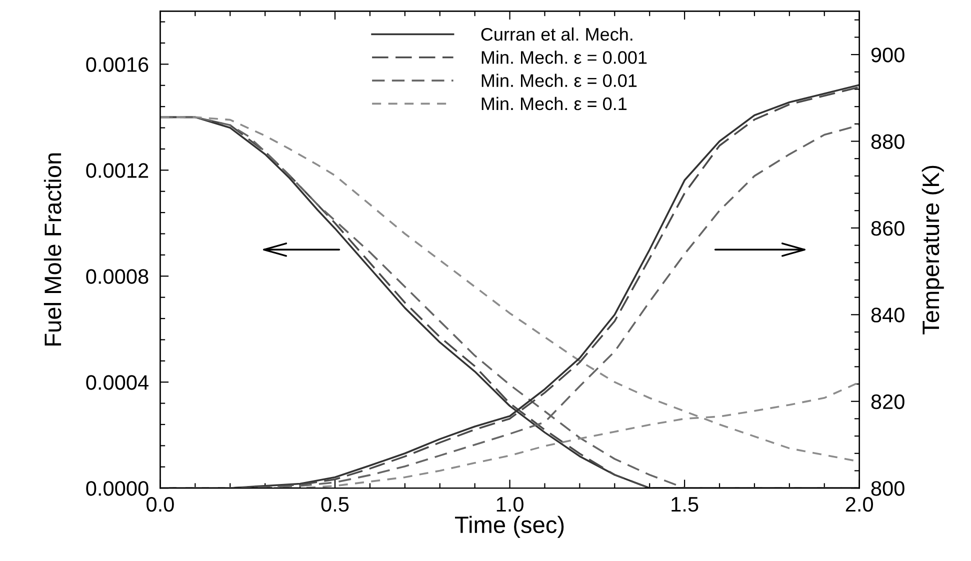 The image size is (971, 561). What do you see at coordinates (685, 504) in the screenshot?
I see `x-tick-label: 1.5` at bounding box center [685, 504].